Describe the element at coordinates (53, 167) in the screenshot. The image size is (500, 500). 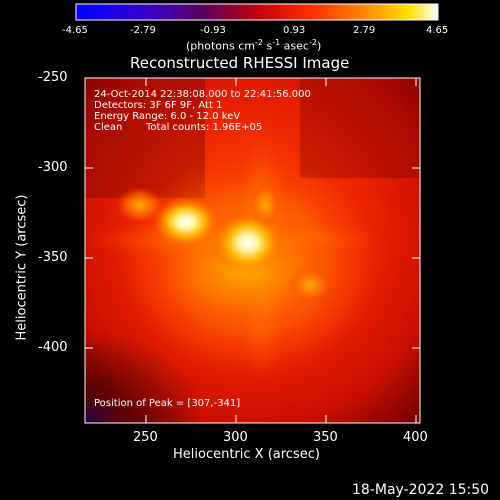
I see `y-tick-label: -300` at that location.